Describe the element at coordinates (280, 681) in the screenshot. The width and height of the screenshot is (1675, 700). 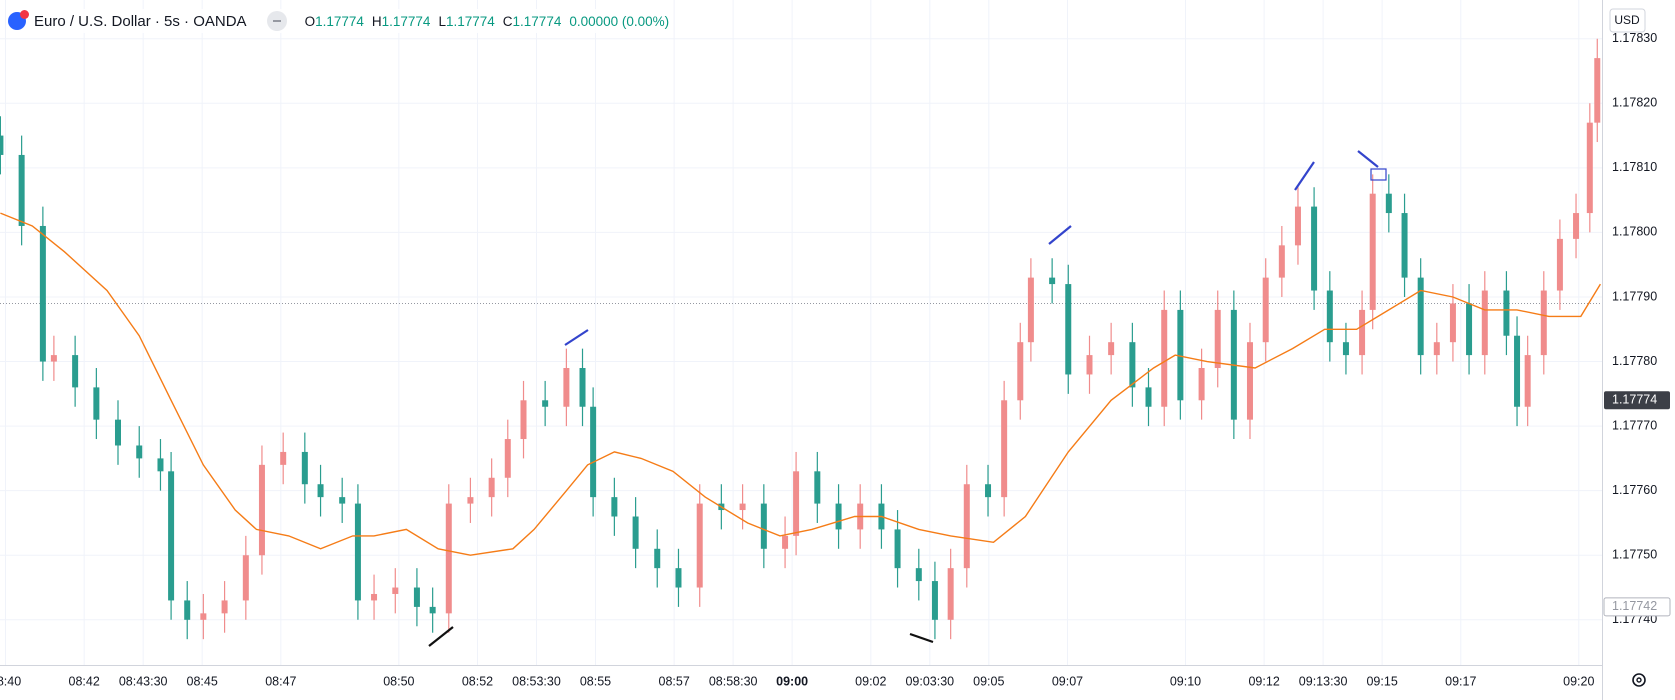
I see `x-tick-label: 08:47` at that location.